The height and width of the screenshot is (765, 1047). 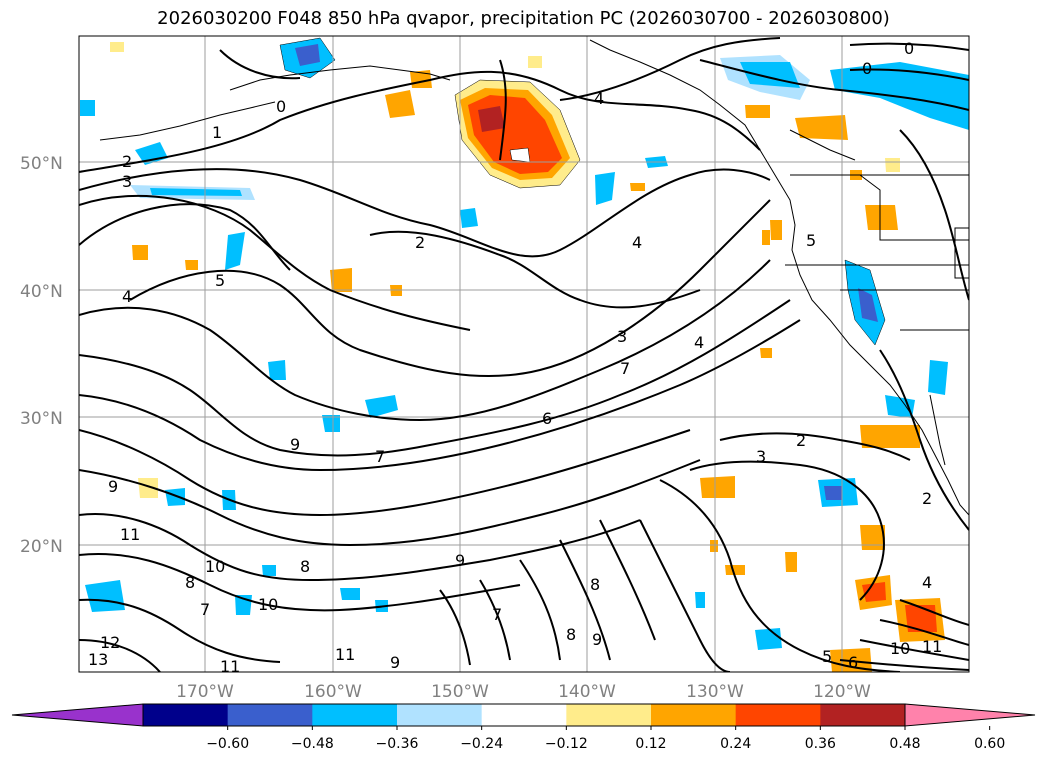 What do you see at coordinates (735, 744) in the screenshot?
I see `colorbar-tick-label: 0.24` at bounding box center [735, 744].